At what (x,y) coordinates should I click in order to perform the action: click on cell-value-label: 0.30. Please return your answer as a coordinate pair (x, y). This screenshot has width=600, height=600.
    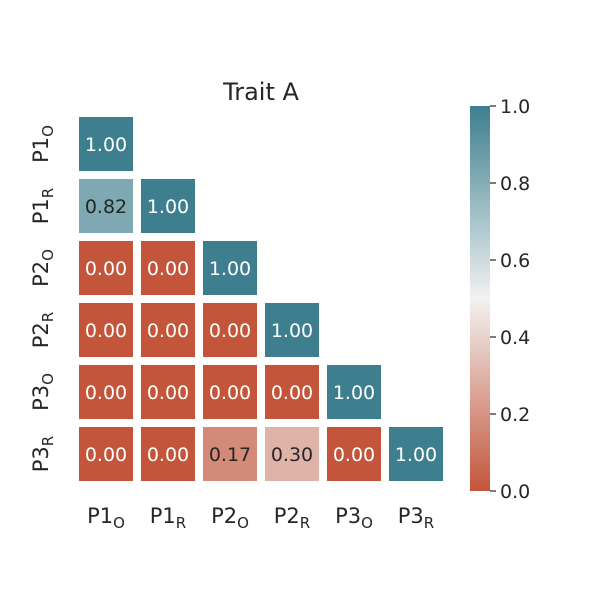
    Looking at the image, I should click on (292, 455).